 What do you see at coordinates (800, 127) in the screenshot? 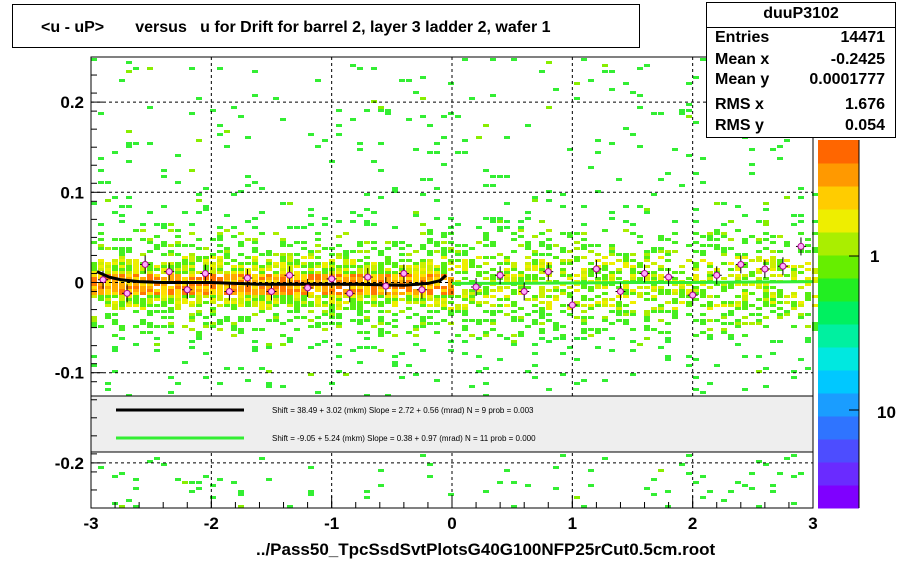
I see `stat-rms-y: RMS y 0.054` at bounding box center [800, 127].